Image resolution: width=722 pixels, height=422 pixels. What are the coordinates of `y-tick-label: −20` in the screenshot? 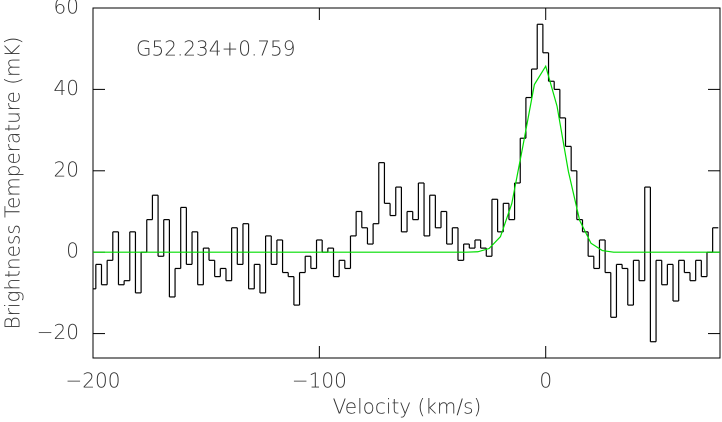 It's located at (58, 332).